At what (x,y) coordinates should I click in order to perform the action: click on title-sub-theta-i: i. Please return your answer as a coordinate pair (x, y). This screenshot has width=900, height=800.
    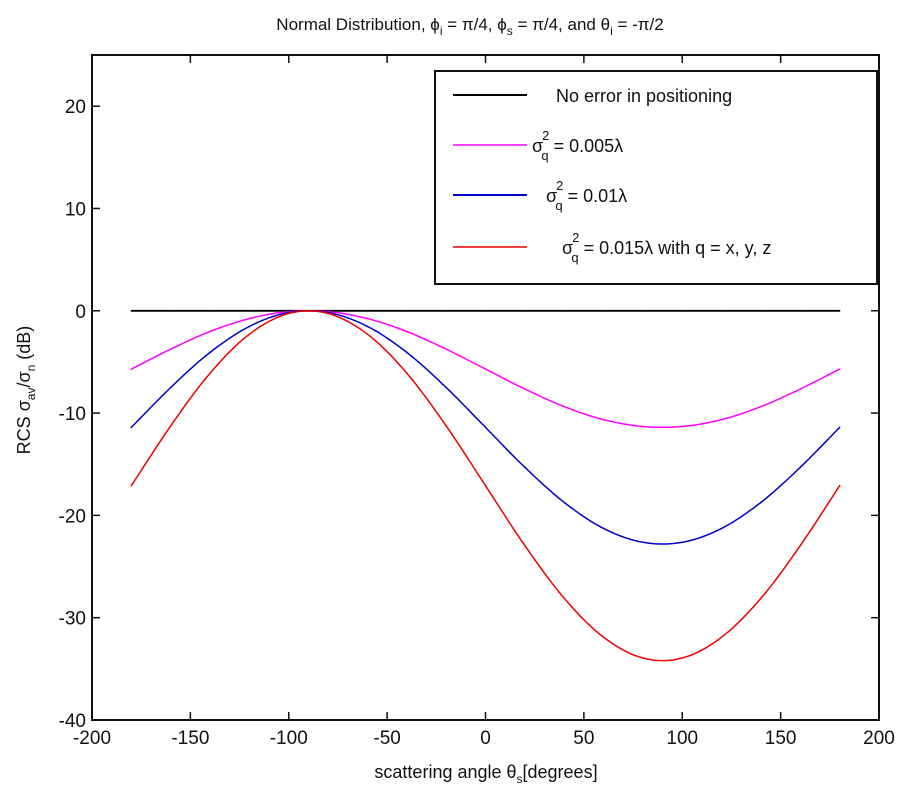
    Looking at the image, I should click on (611, 31).